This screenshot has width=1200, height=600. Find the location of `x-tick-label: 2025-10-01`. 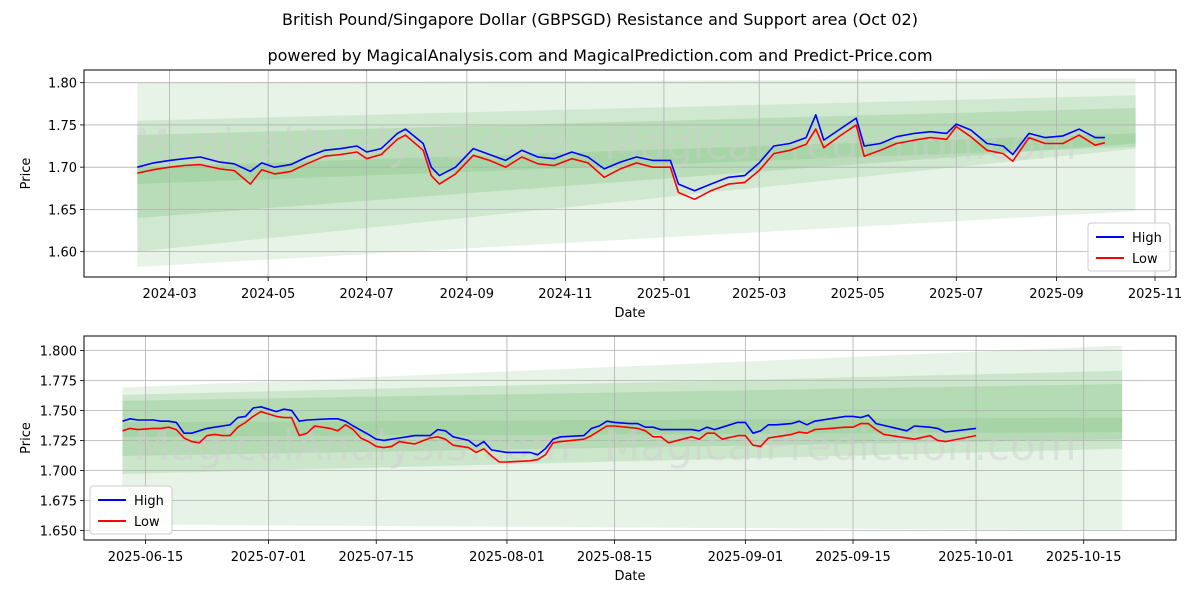

x-tick-label: 2025-10-01 is located at coordinates (976, 557).